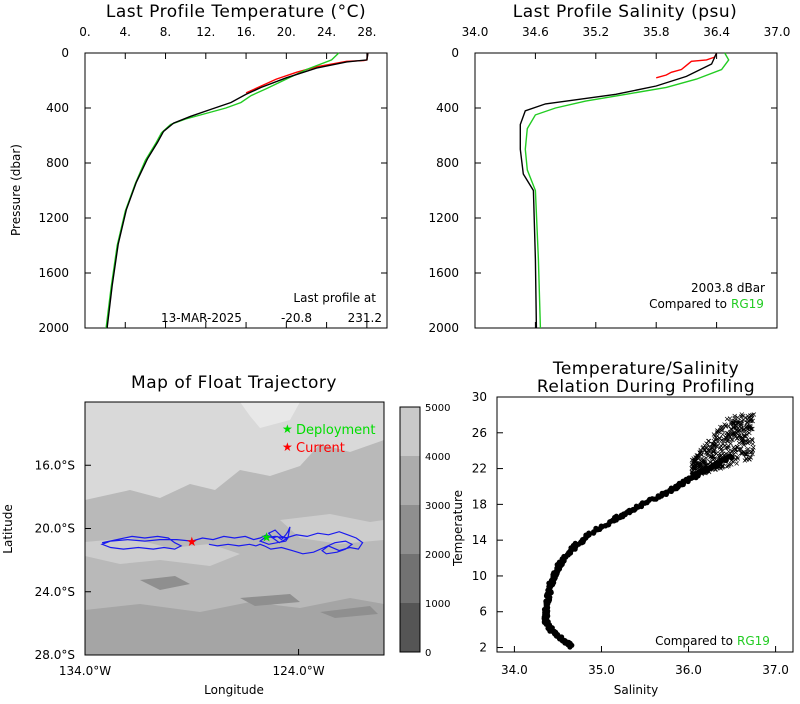 This screenshot has width=800, height=704. Describe the element at coordinates (458, 528) in the screenshot. I see `ts-ylabel: Temperature` at that location.